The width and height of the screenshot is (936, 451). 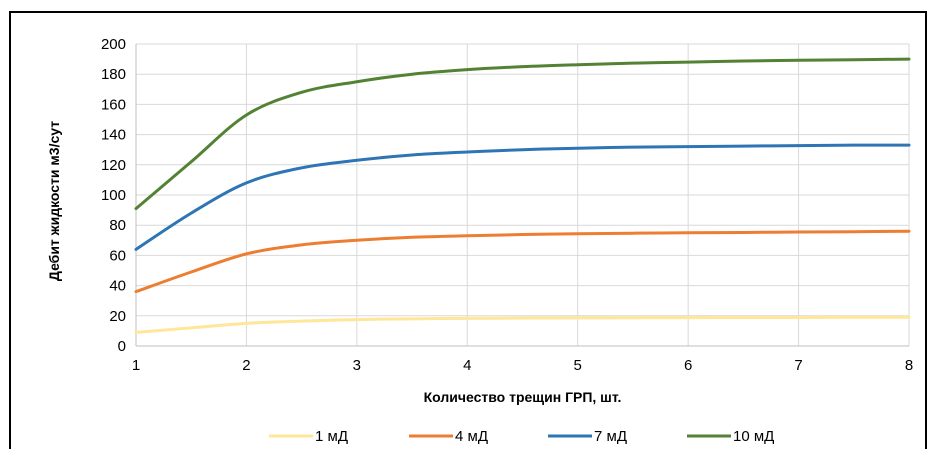 What do you see at coordinates (523, 397) in the screenshot?
I see `x-axis-title: Количество трещин ГРП, шт.` at bounding box center [523, 397].